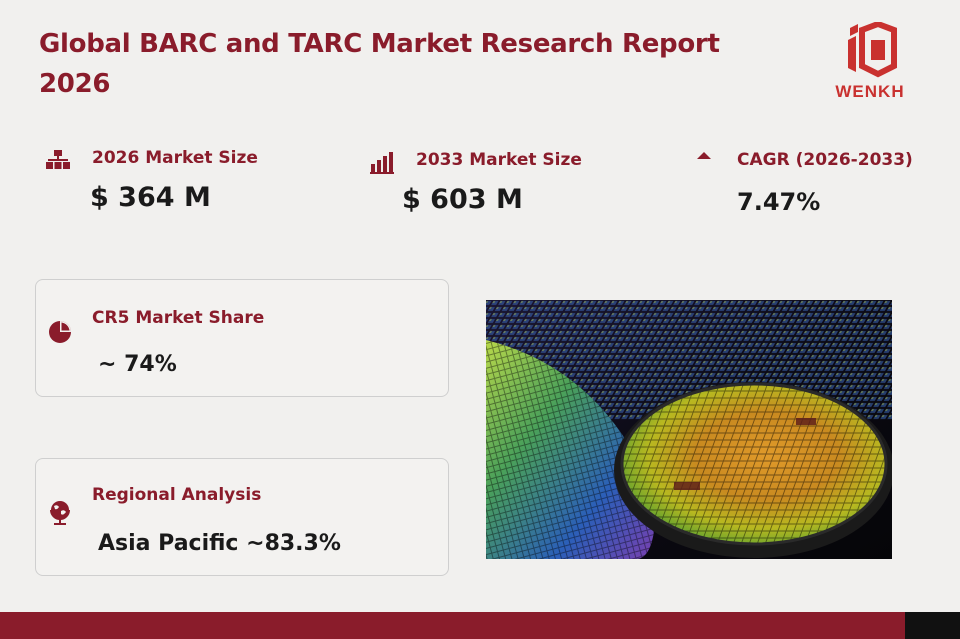  Describe the element at coordinates (219, 543) in the screenshot. I see `card-value: Asia Pacific ~83.3%` at that location.